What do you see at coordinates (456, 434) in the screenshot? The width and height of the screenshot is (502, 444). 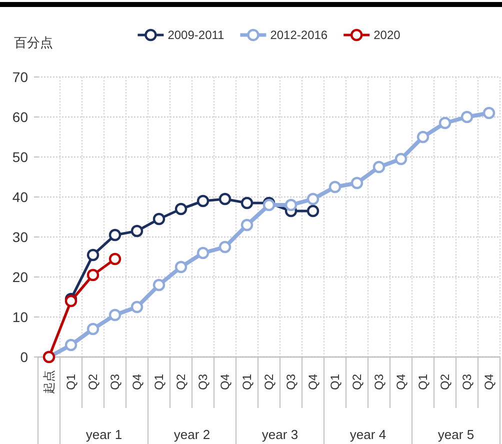 I see `text: year 5` at bounding box center [456, 434].